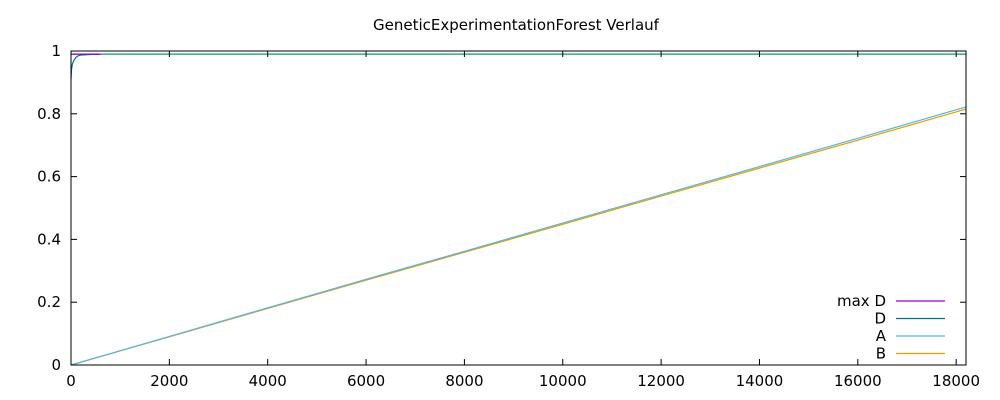 This screenshot has height=400, width=1000. What do you see at coordinates (366, 381) in the screenshot?
I see `x-tick-label: 6000` at bounding box center [366, 381].